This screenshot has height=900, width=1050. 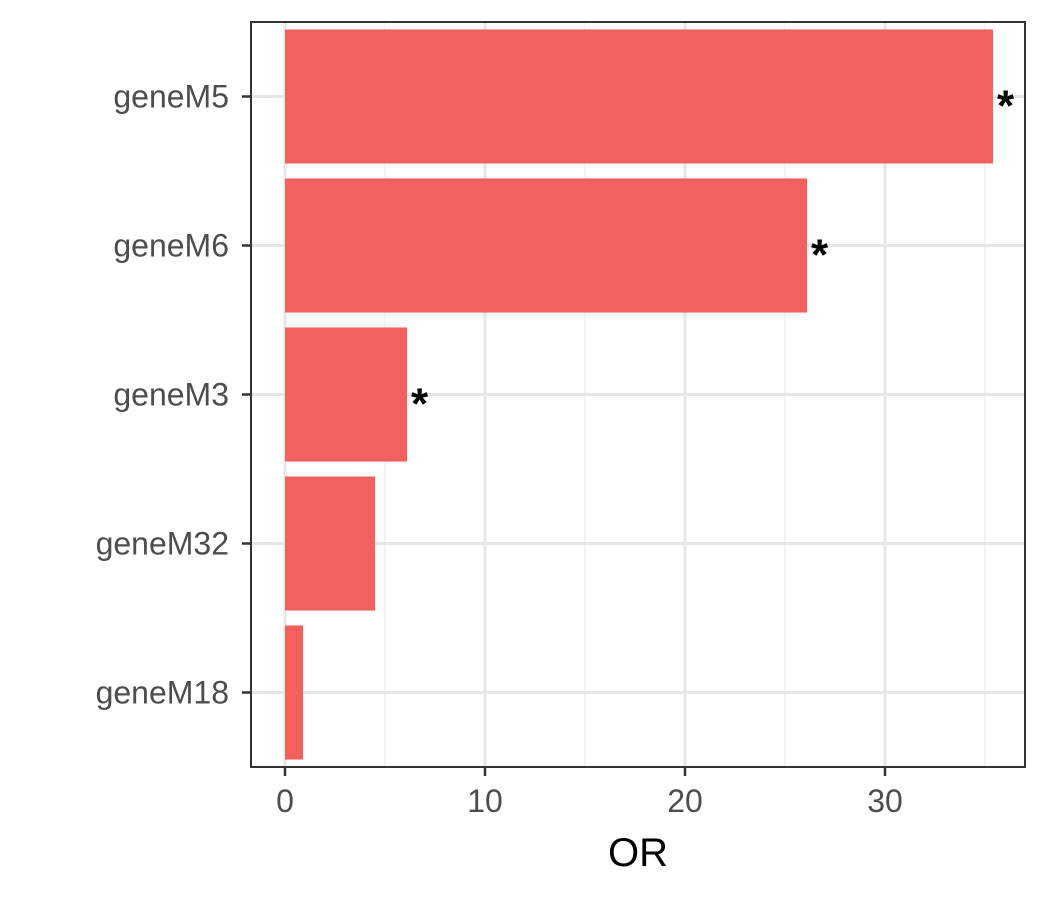 I want to click on x-tick-label: 20, so click(x=685, y=801).